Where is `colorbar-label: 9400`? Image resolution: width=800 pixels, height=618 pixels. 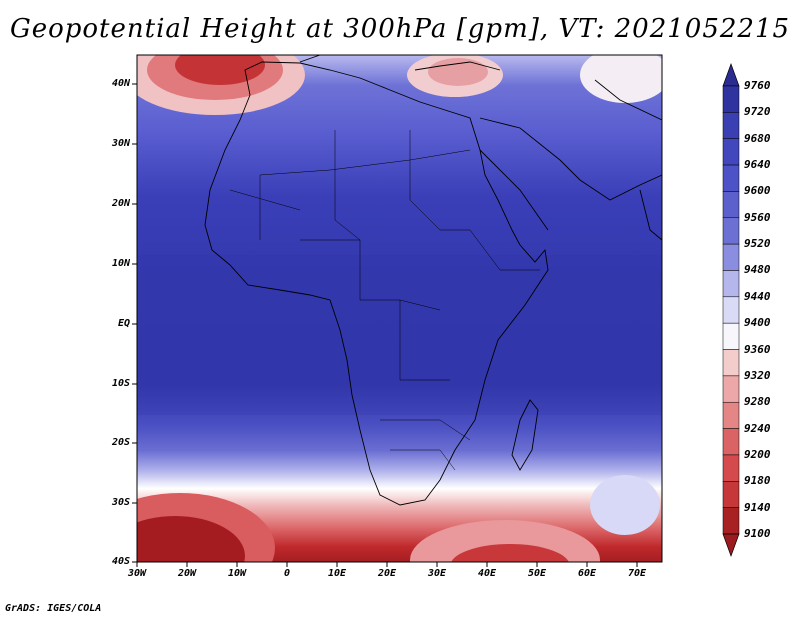
colorbar-label: 9400 is located at coordinates (757, 323).